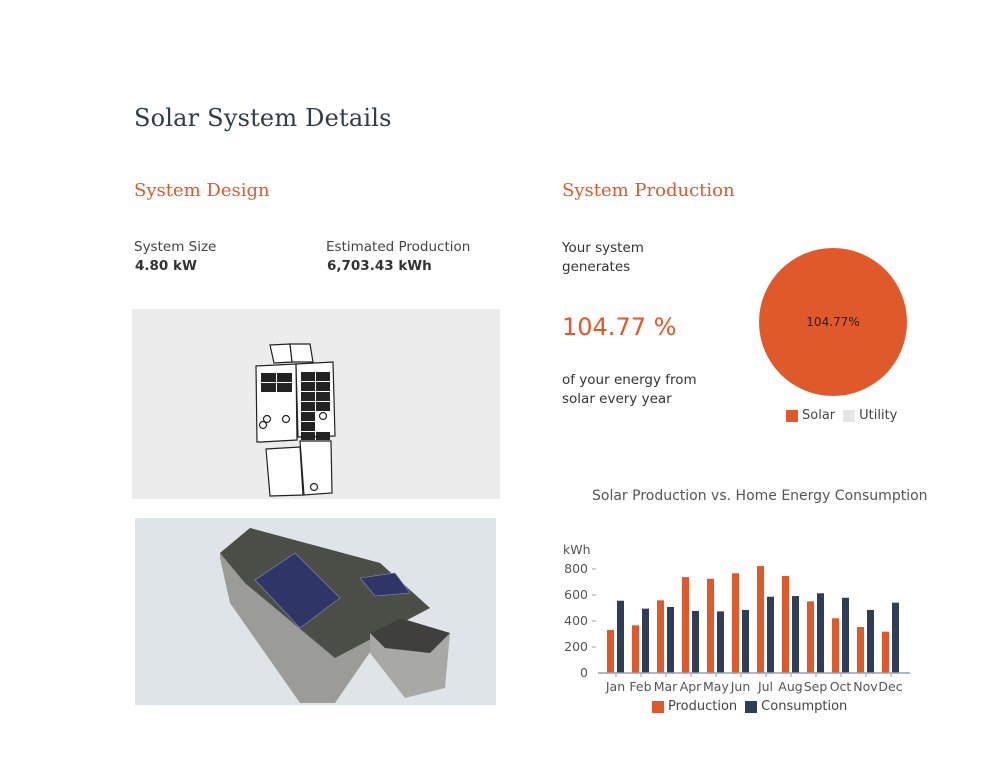  What do you see at coordinates (617, 399) in the screenshot?
I see `outro-line-2: solar every year` at bounding box center [617, 399].